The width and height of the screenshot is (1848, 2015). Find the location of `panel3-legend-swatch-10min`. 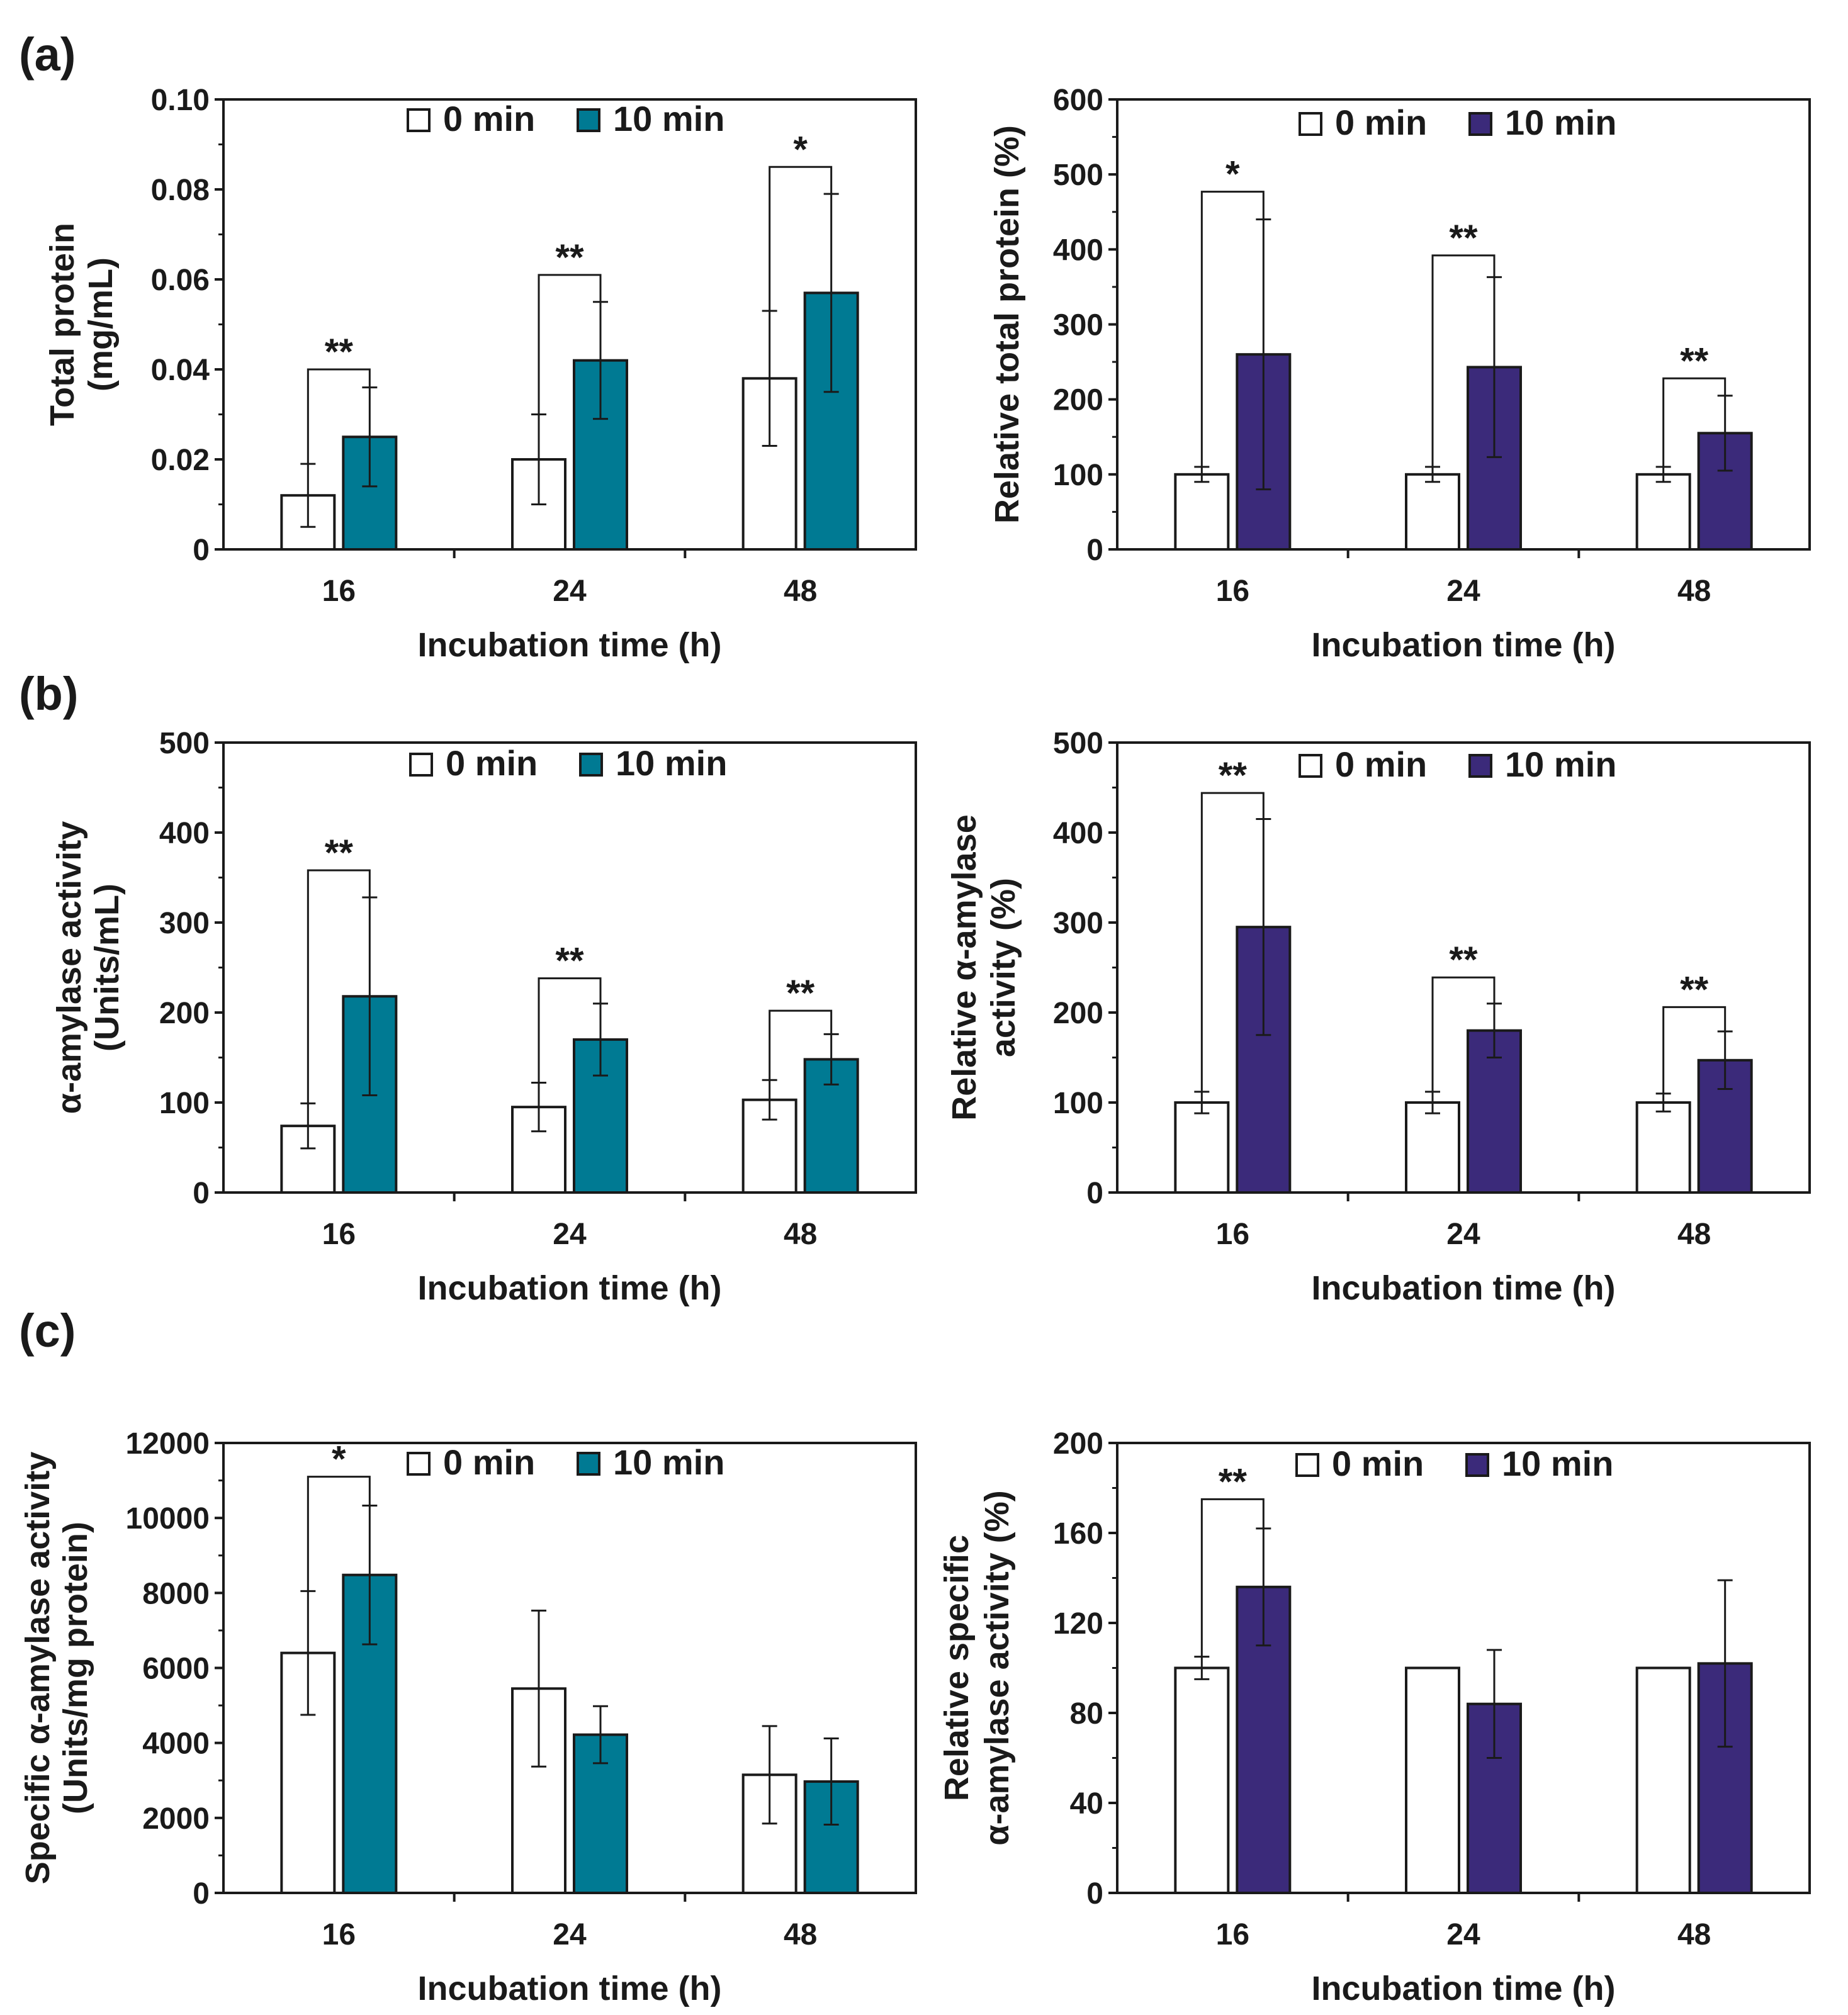

panel3-legend-swatch-10min is located at coordinates (591, 765).